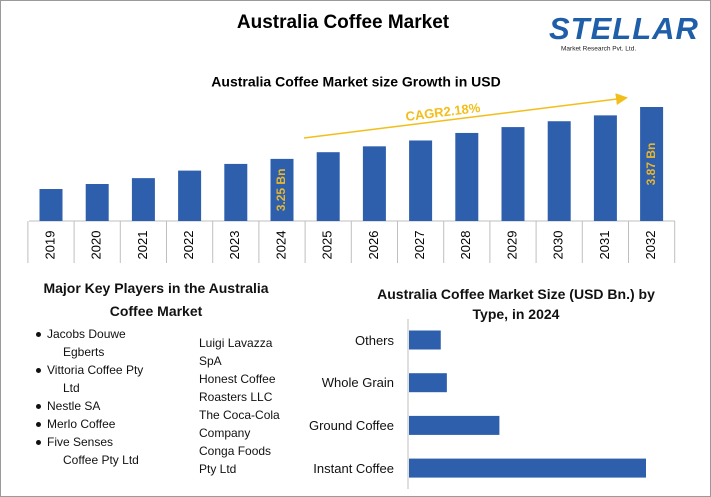  Describe the element at coordinates (624, 28) in the screenshot. I see `logo-name: STELLAR` at that location.